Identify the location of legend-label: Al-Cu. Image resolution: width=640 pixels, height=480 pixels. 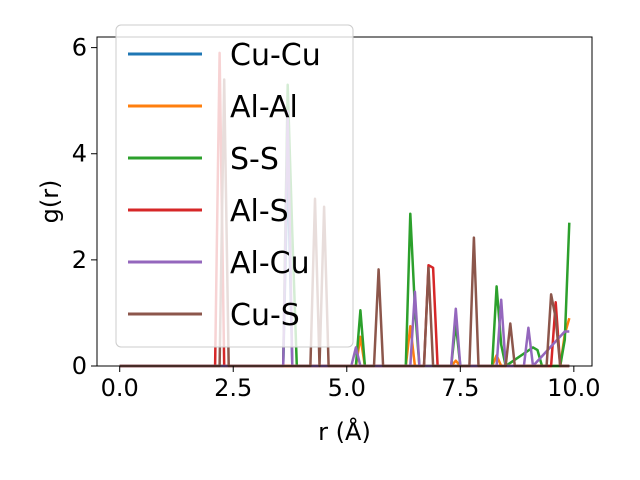
(270, 263).